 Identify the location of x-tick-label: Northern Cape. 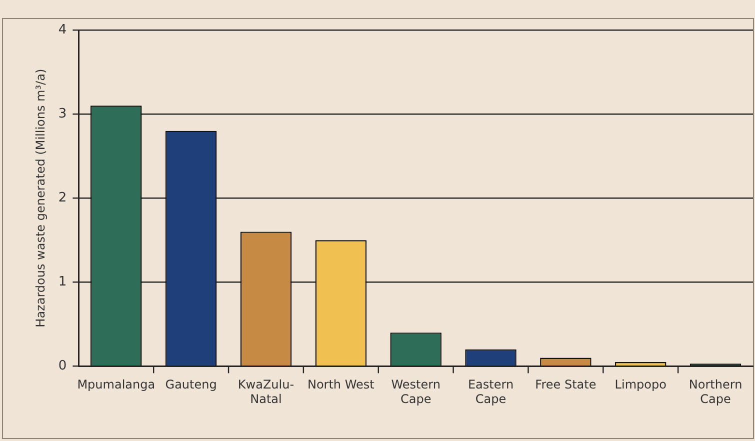
(715, 392).